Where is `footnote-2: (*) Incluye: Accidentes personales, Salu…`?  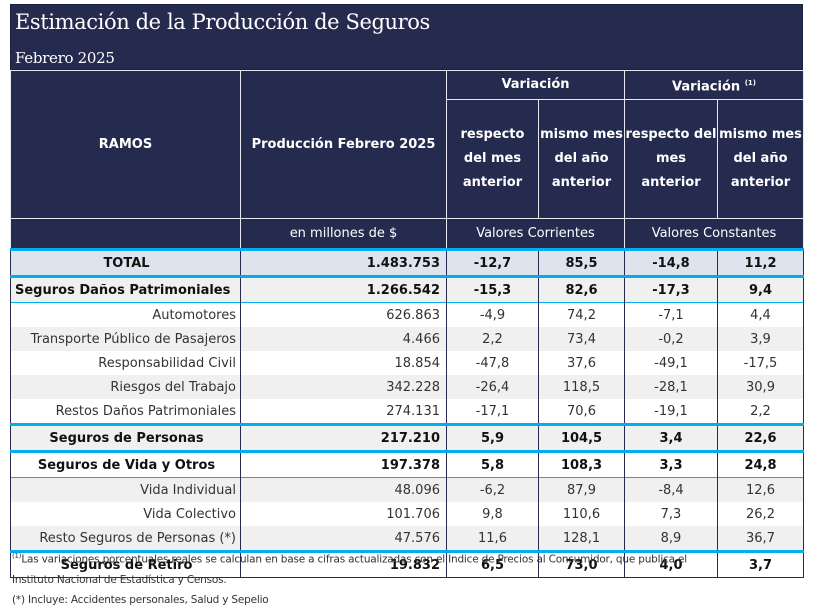
footnote-2: (*) Incluye: Accidentes personales, Salu… is located at coordinates (140, 599).